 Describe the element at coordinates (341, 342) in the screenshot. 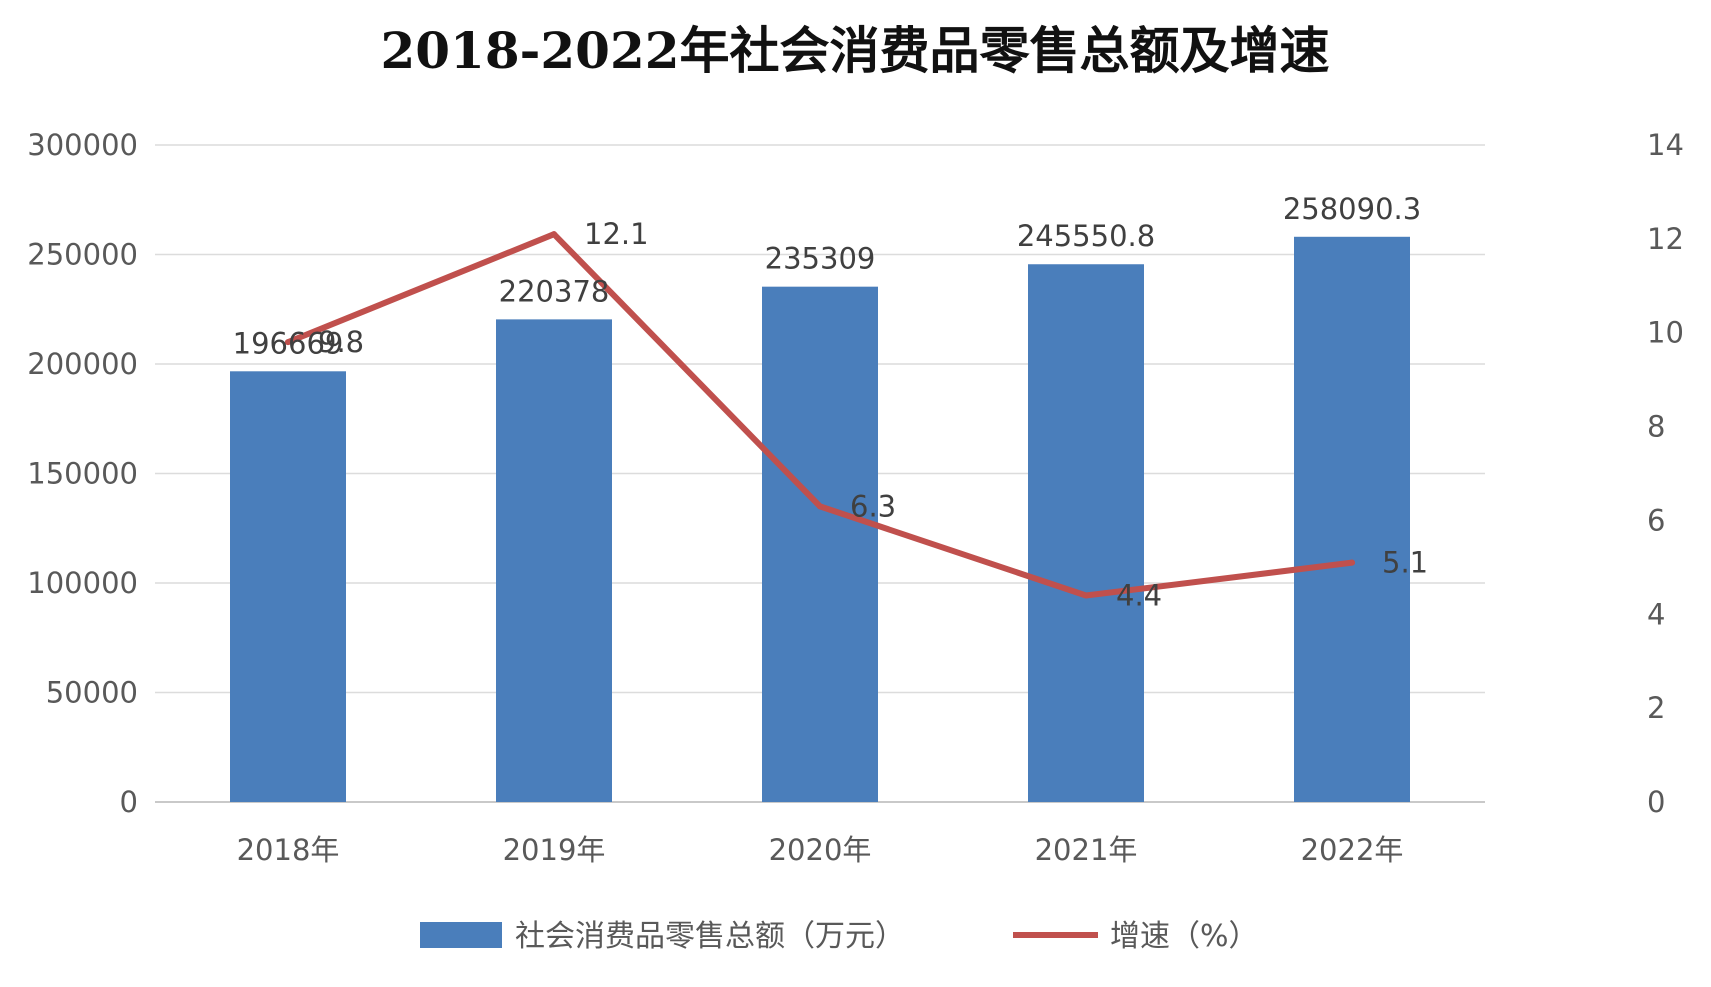

I see `line-data-label: 9.8` at that location.